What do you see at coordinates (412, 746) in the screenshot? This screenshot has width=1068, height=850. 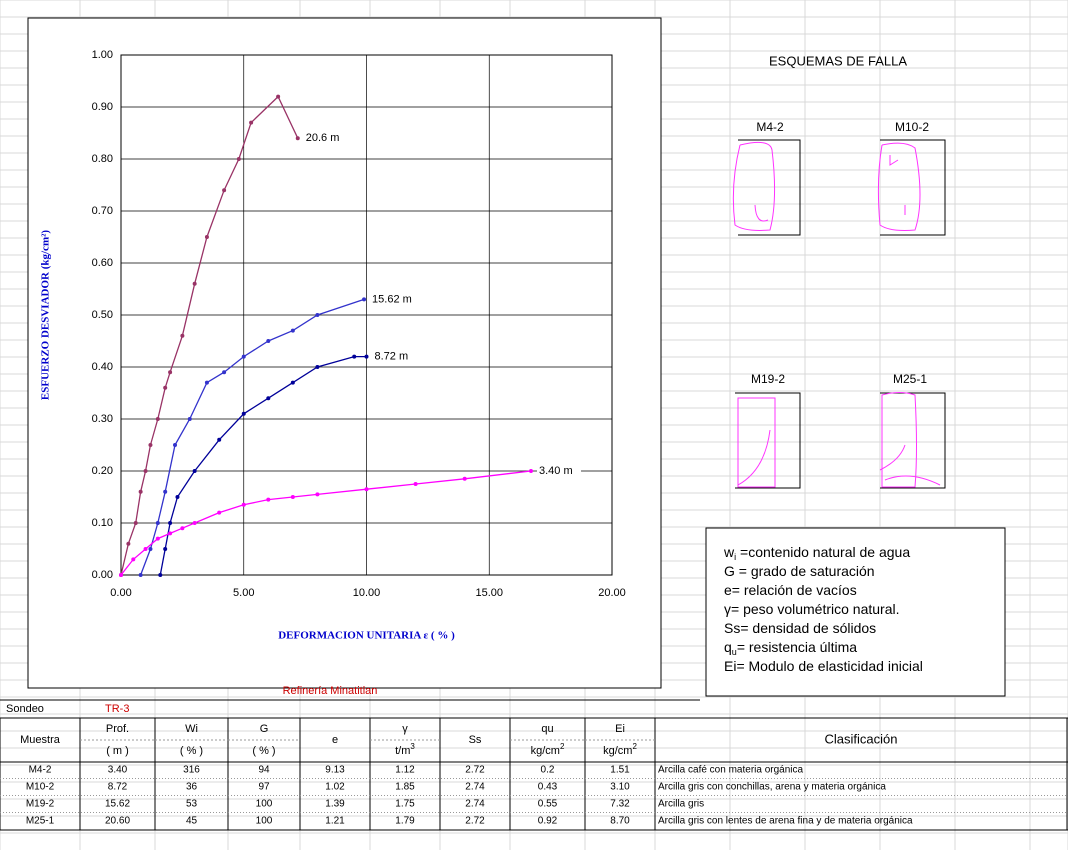 I see `unit-sup: 3` at bounding box center [412, 746].